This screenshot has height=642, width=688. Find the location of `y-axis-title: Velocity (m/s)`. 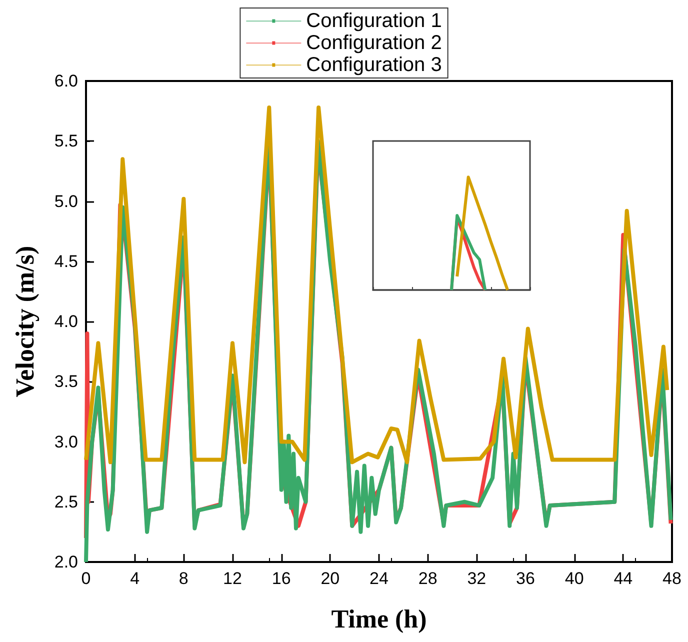

y-axis-title: Velocity (m/s) is located at coordinates (25, 322).